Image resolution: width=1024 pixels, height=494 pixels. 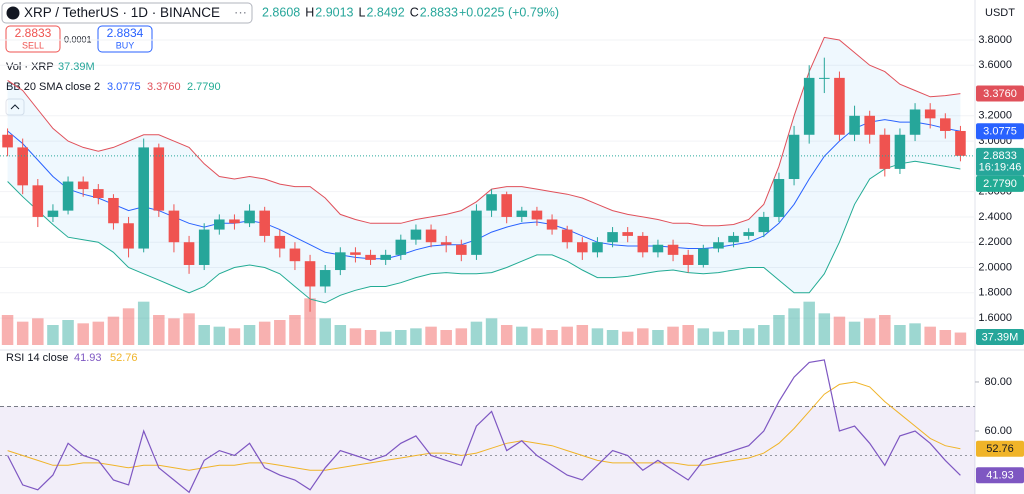 I want to click on currency: USDT, so click(x=1000, y=13).